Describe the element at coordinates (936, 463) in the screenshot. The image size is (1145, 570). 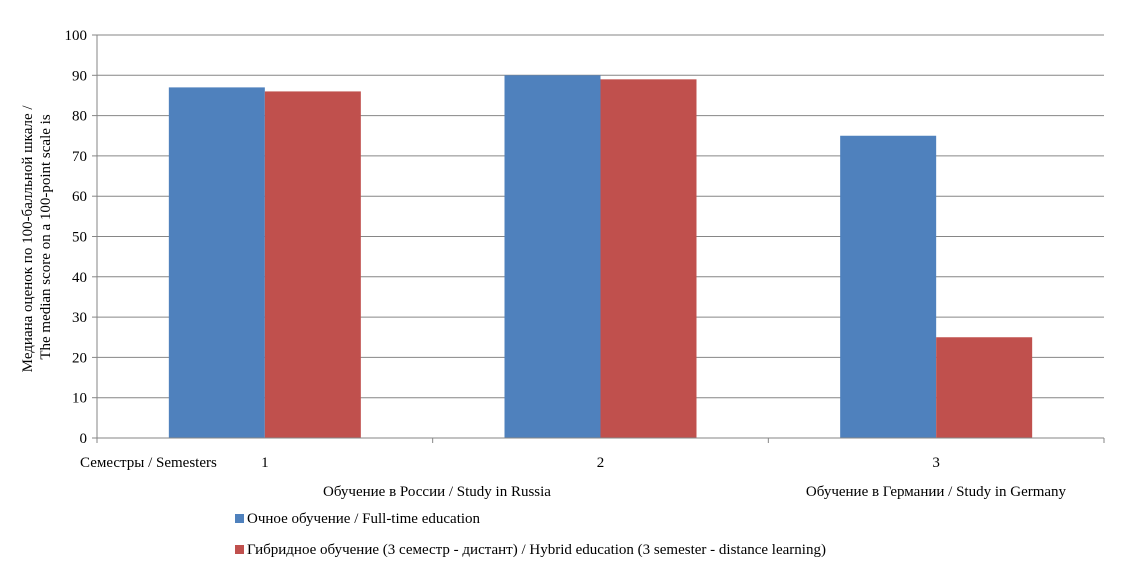
I see `x-tick-label-3: 3` at that location.